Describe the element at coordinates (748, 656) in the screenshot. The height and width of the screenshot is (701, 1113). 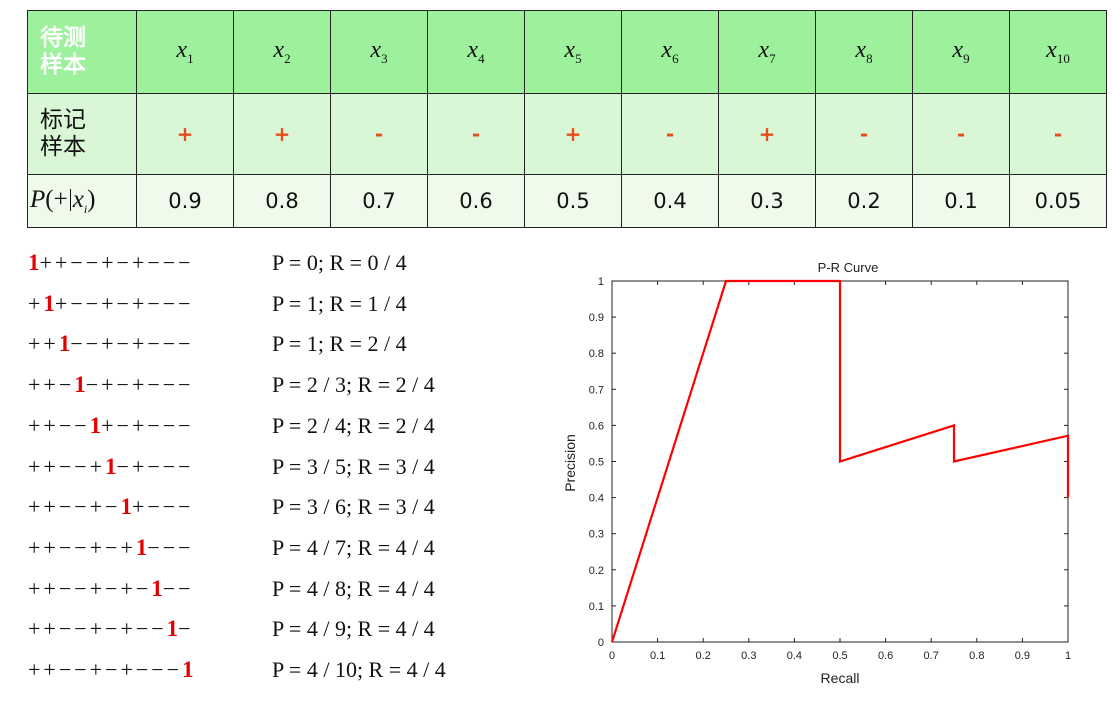
I see `x-tick-label: 0.3` at that location.